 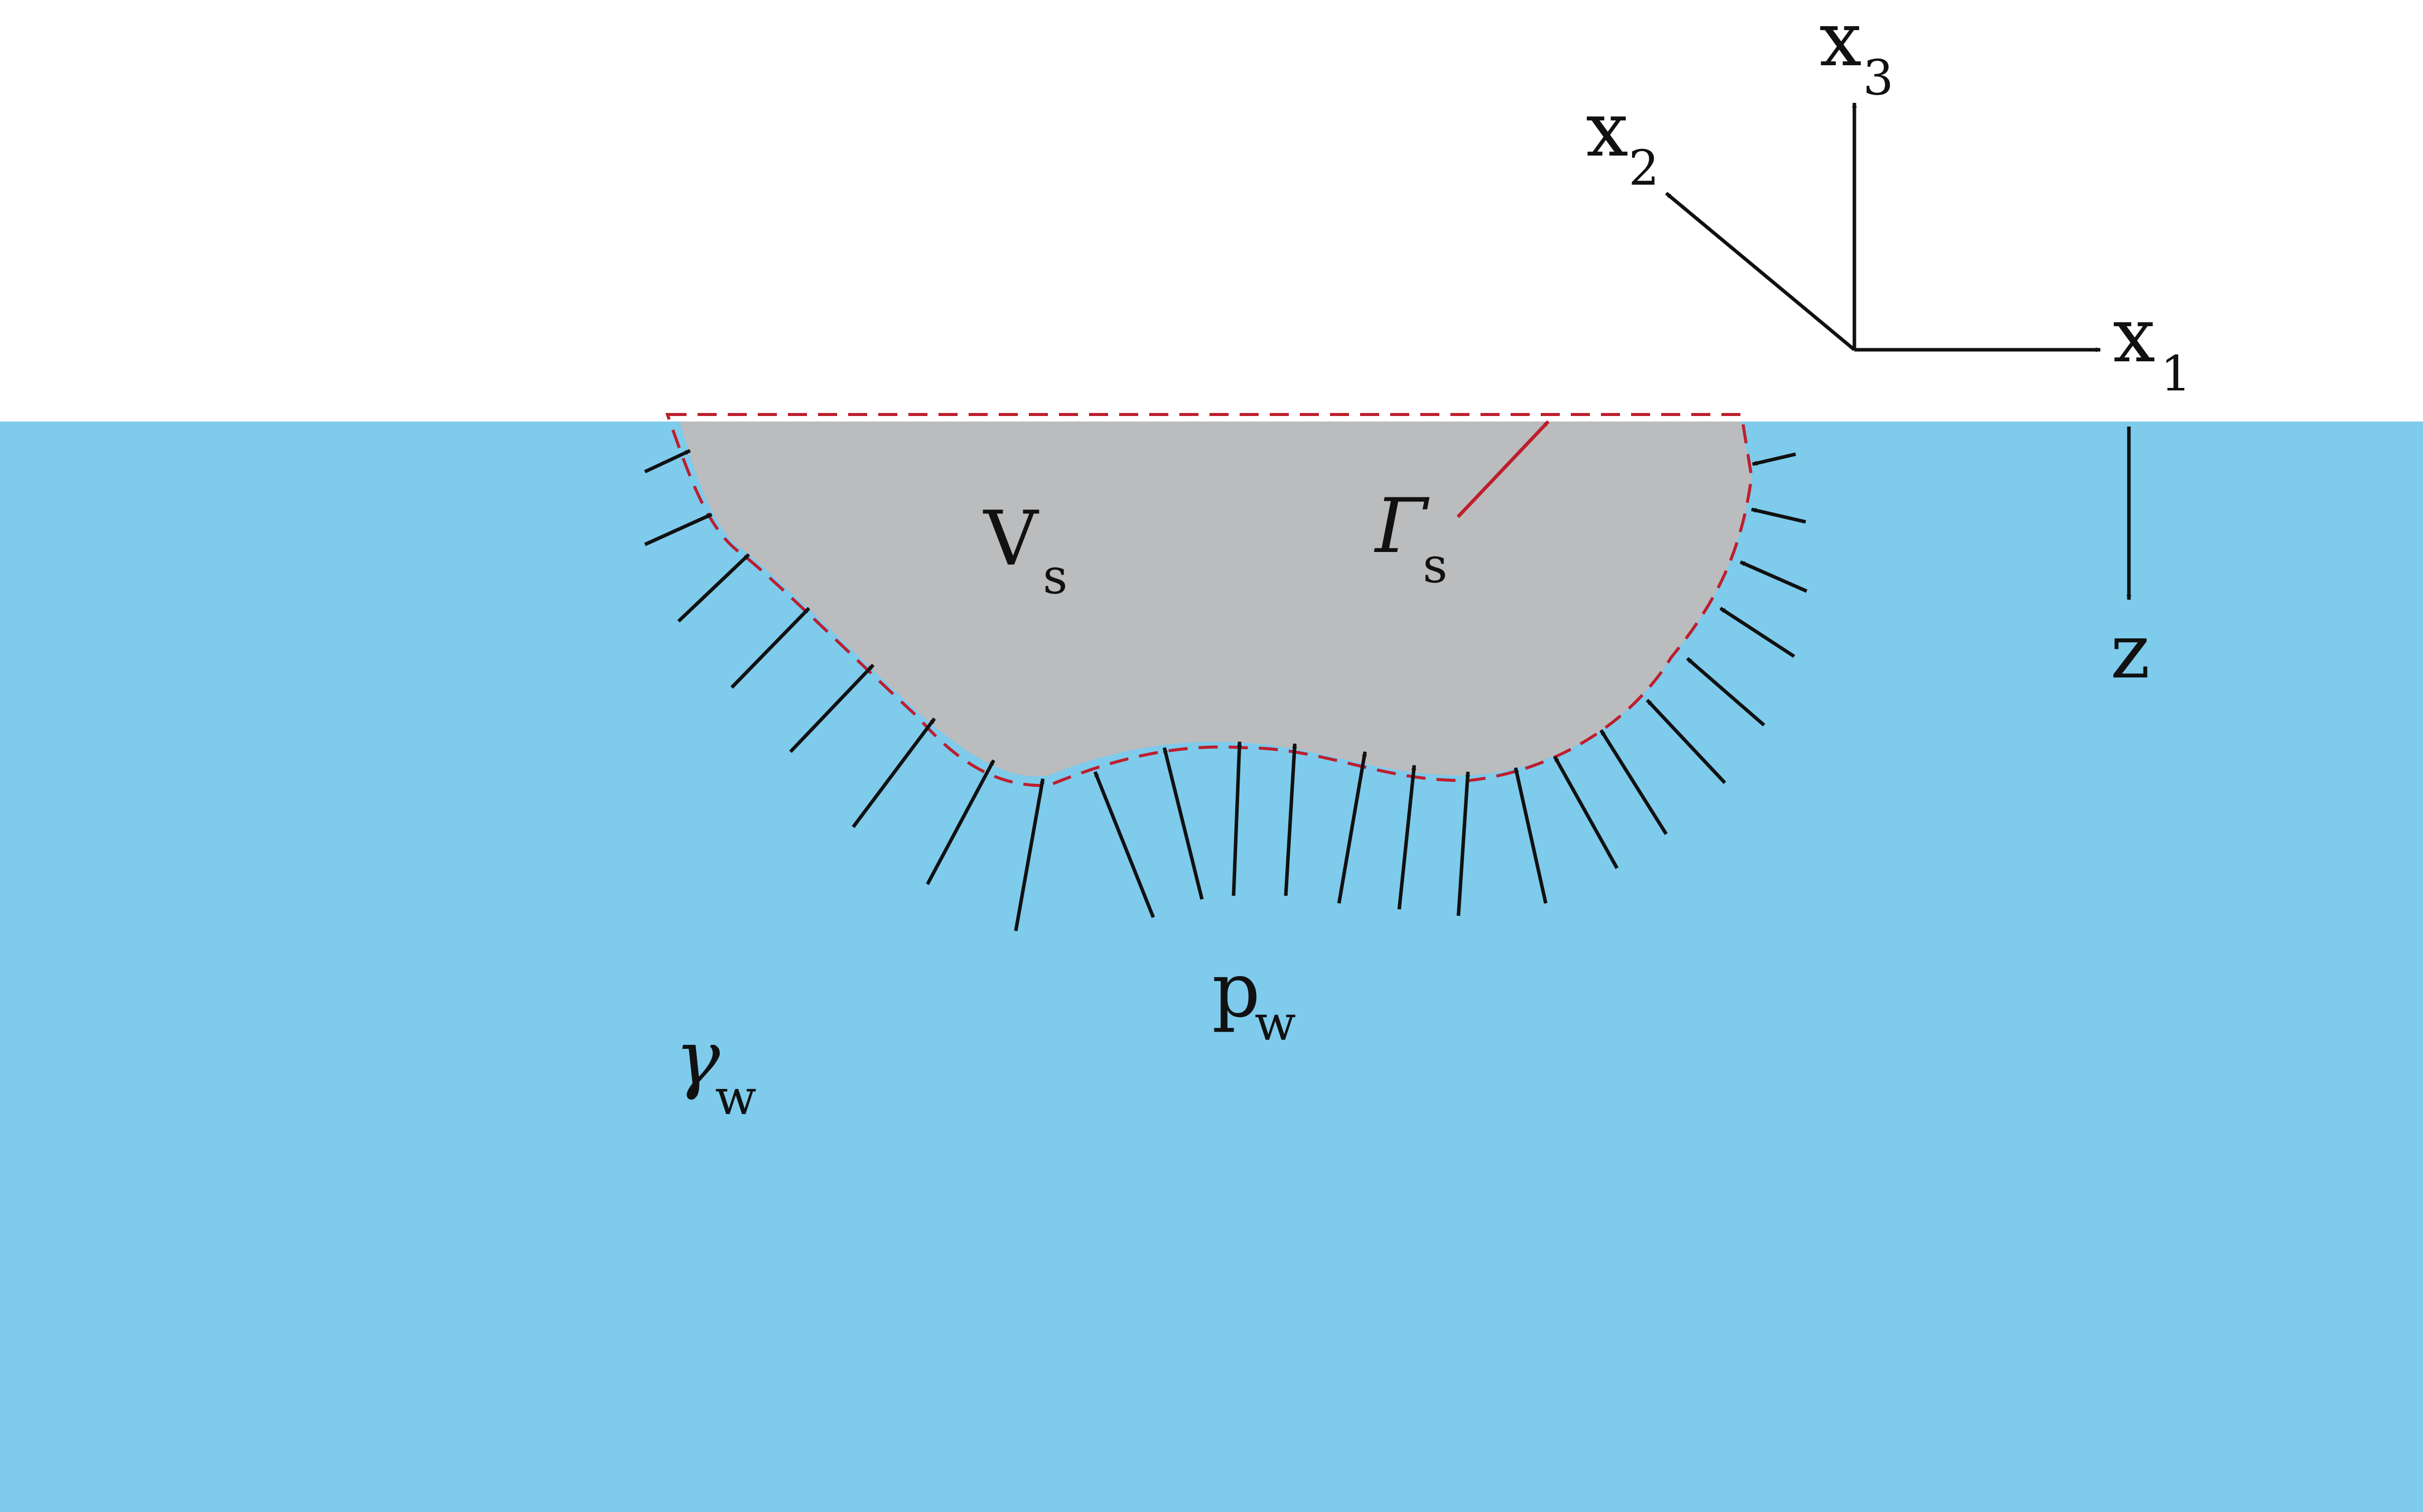 I want to click on surface-label: Γ, so click(x=1402, y=526).